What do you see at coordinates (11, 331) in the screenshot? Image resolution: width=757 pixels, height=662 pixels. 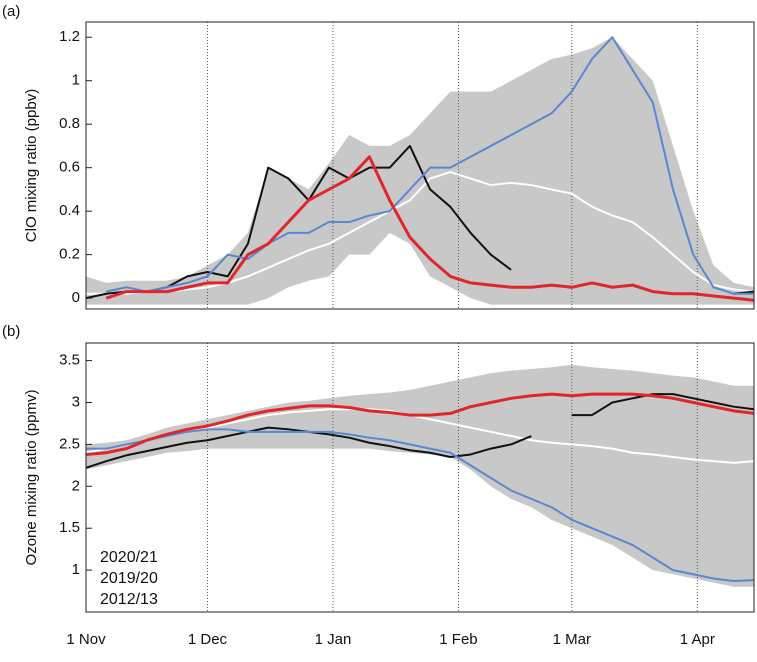 I see `panel-label: (b)` at bounding box center [11, 331].